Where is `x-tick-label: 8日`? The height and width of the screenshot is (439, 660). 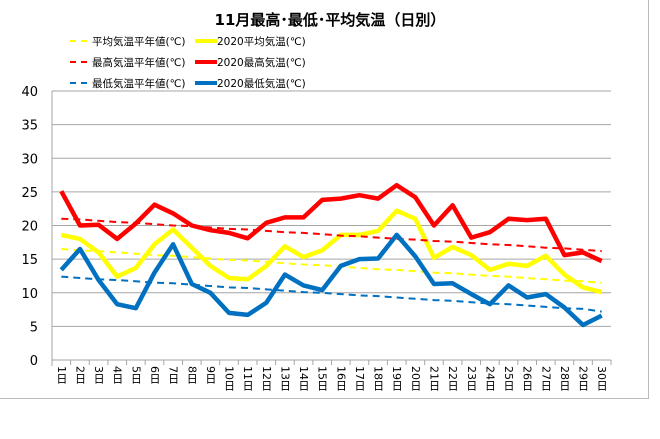
x-tick-label: 8日 is located at coordinates (191, 375).